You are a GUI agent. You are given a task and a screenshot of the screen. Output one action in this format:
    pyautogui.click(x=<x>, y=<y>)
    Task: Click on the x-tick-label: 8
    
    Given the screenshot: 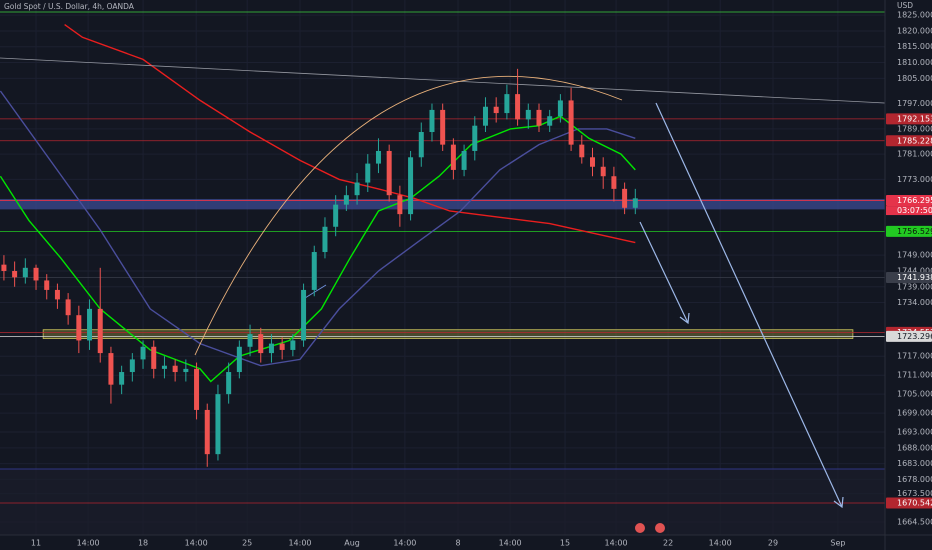 What is the action you would take?
    pyautogui.click(x=457, y=543)
    